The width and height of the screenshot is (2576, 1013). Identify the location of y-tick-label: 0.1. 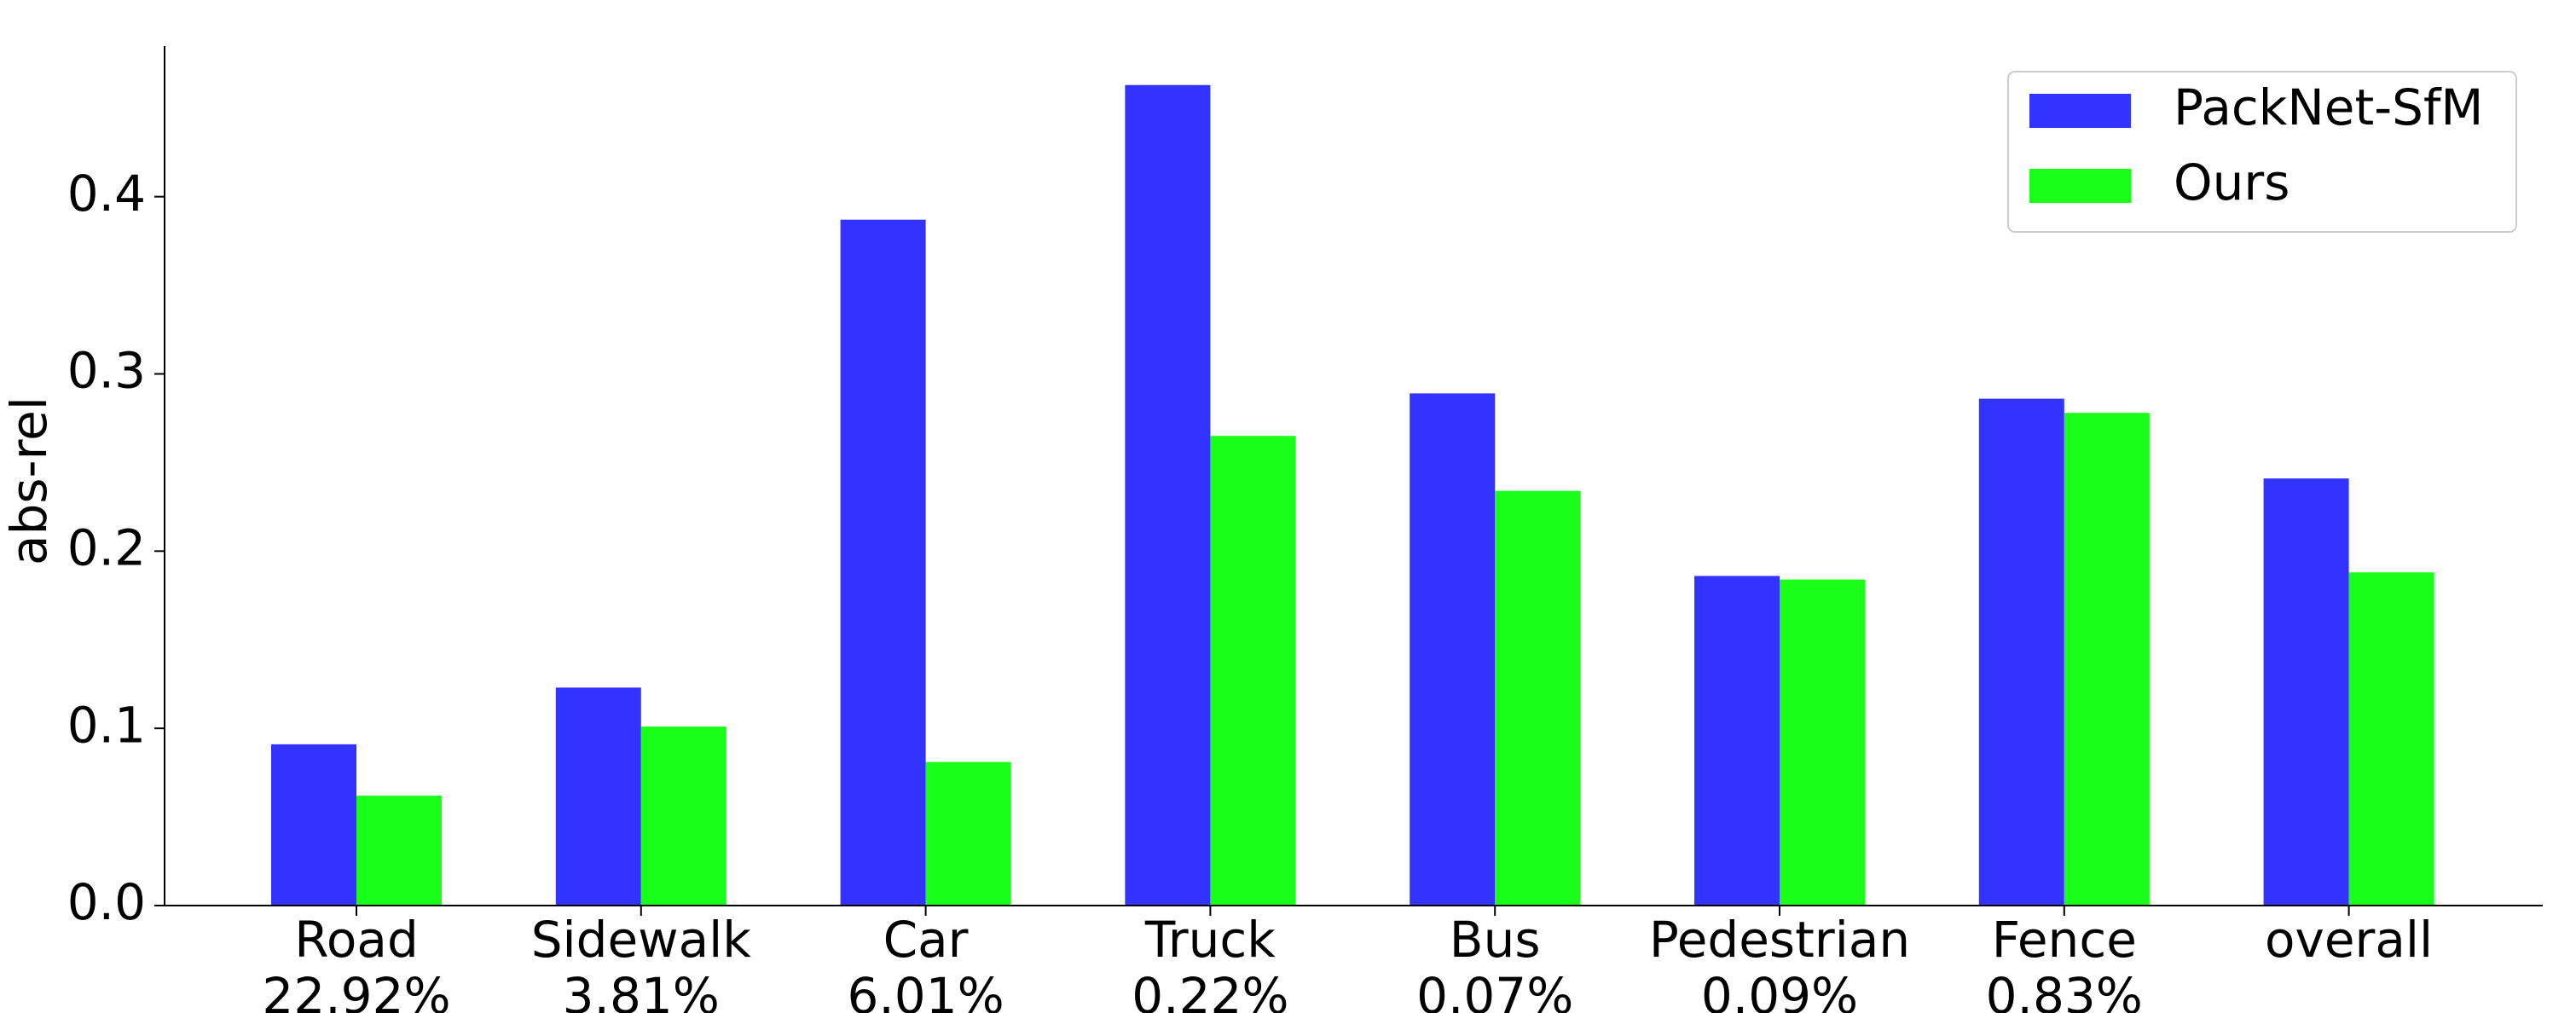
(106, 725).